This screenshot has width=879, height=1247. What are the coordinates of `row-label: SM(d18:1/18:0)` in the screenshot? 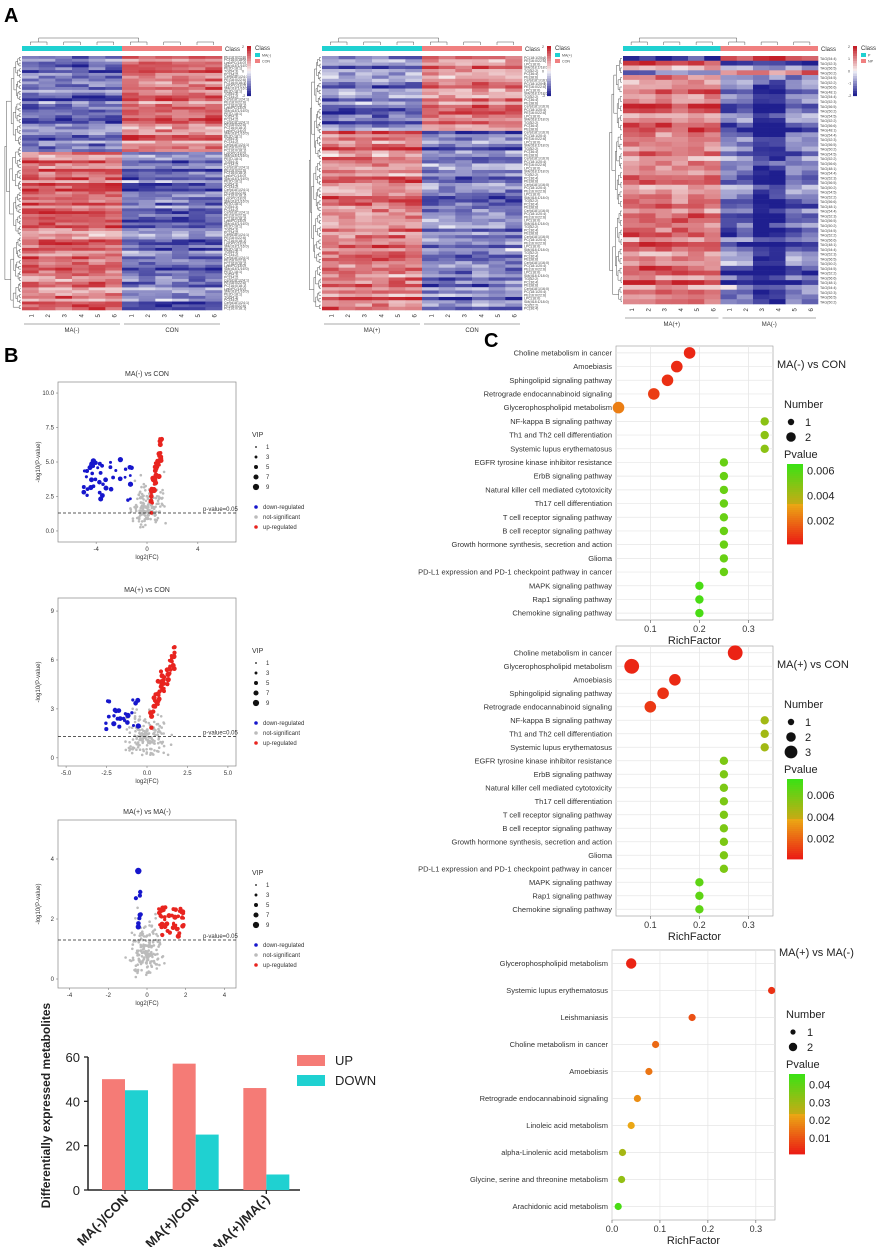 It's located at (536, 224).